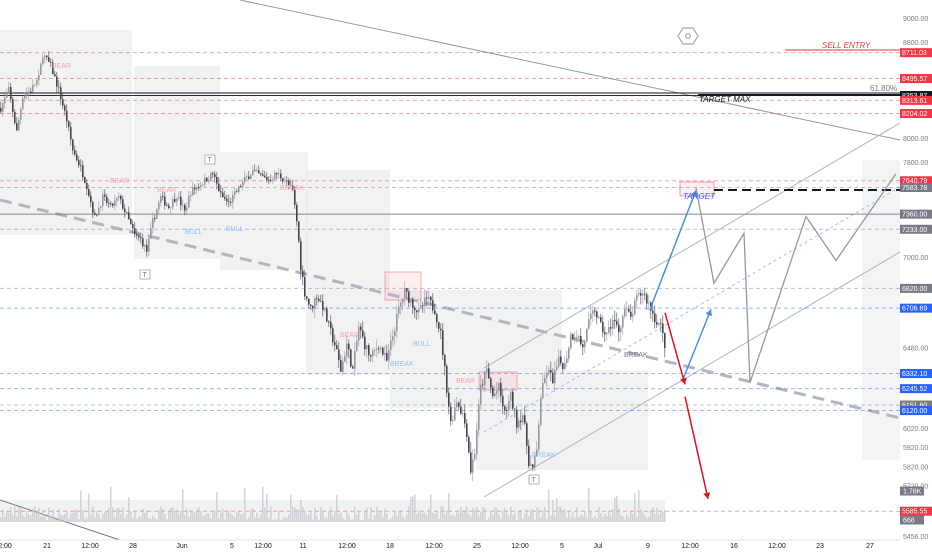 Image resolution: width=932 pixels, height=555 pixels. I want to click on zigzag-projection-path, so click(796, 278).